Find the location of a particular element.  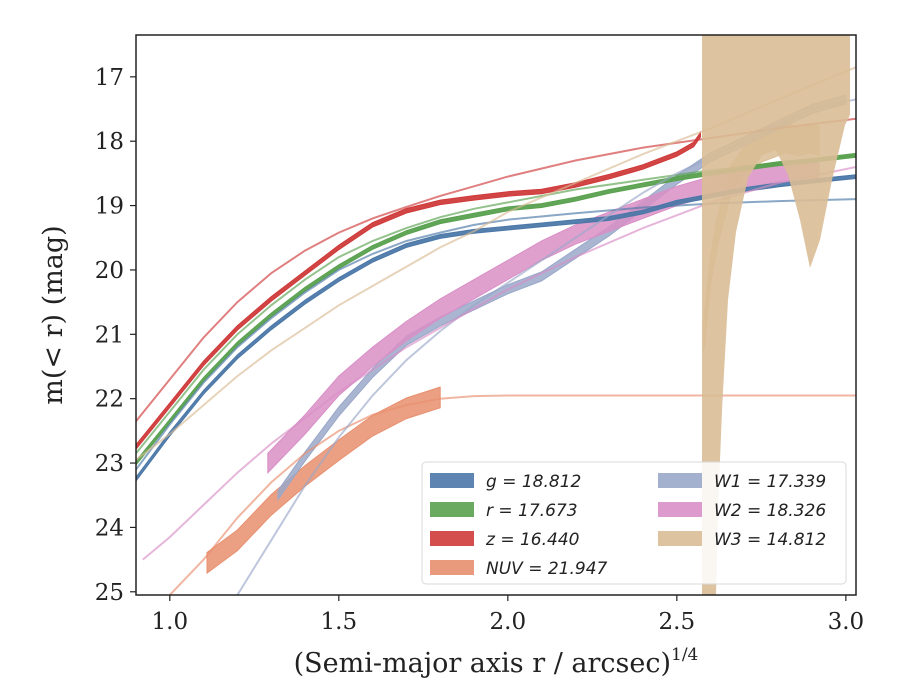

x-tick-label: 3.0 is located at coordinates (846, 622).